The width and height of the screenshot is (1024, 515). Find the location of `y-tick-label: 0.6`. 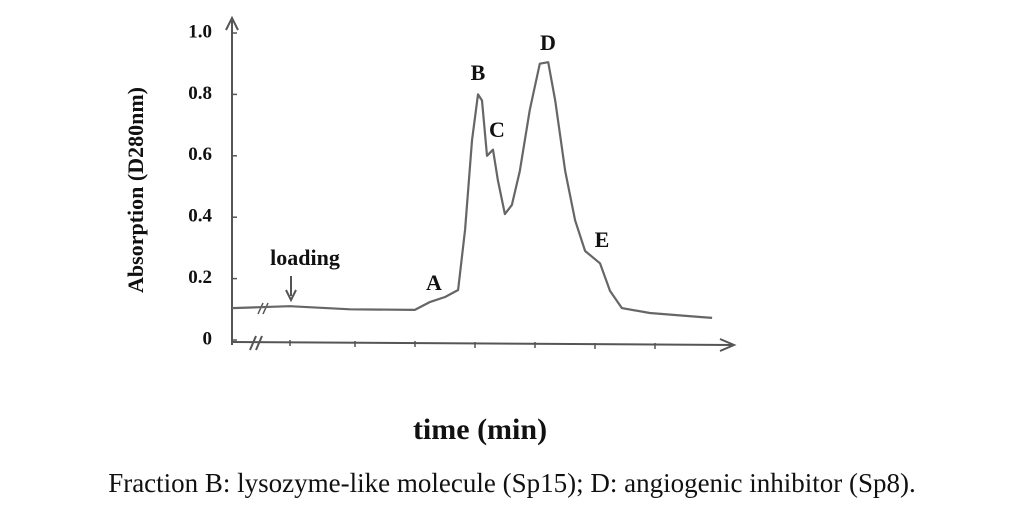

y-tick-label: 0.6 is located at coordinates (200, 154).